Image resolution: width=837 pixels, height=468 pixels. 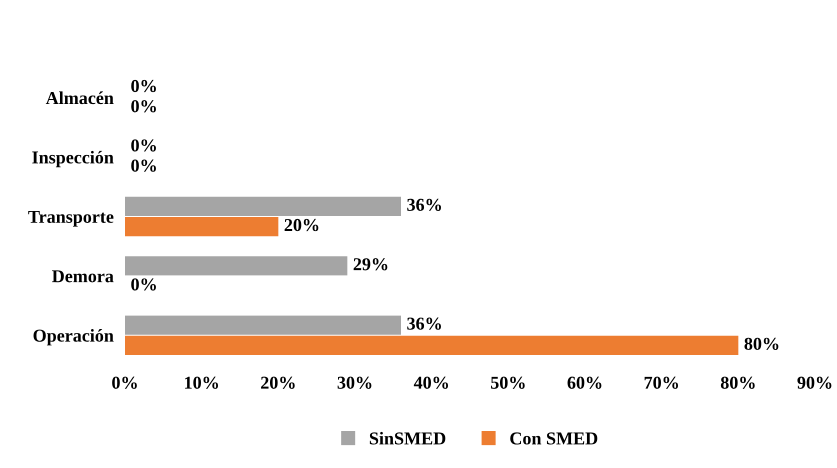 What do you see at coordinates (408, 438) in the screenshot?
I see `legend-label: SinSMED` at bounding box center [408, 438].